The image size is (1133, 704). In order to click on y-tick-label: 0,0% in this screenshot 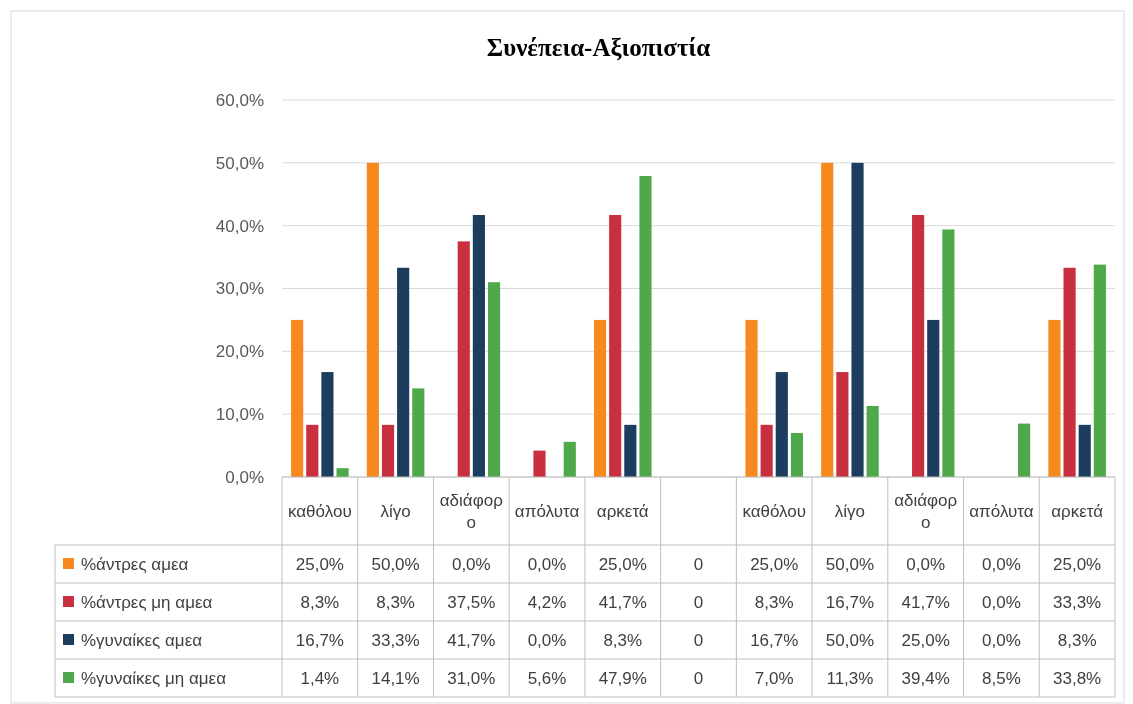, I will do `click(244, 477)`.